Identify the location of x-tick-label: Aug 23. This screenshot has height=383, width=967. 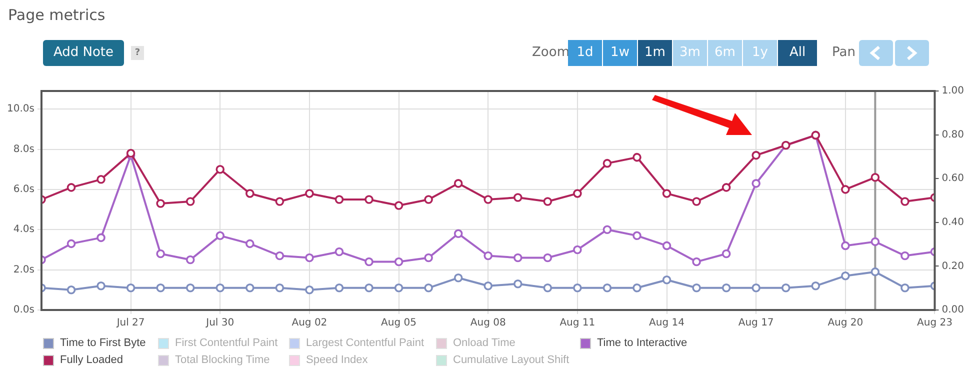
(934, 323).